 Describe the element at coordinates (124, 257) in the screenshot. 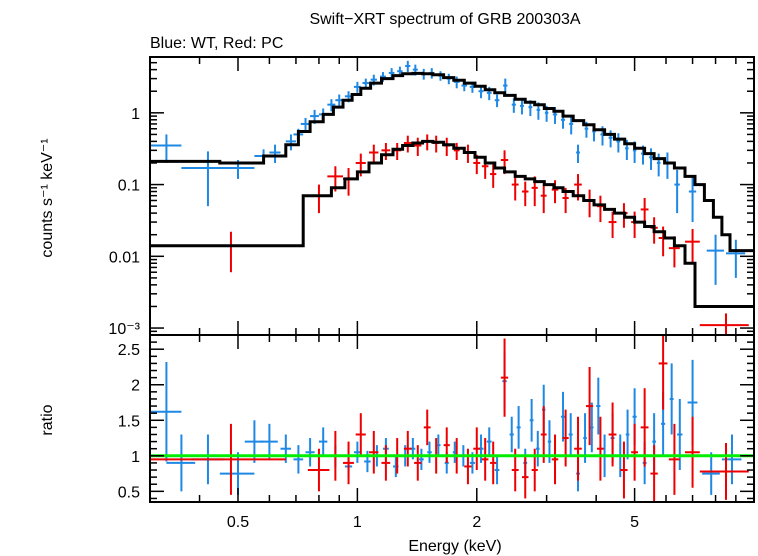

I see `top-y-tick-label: 0.01` at that location.